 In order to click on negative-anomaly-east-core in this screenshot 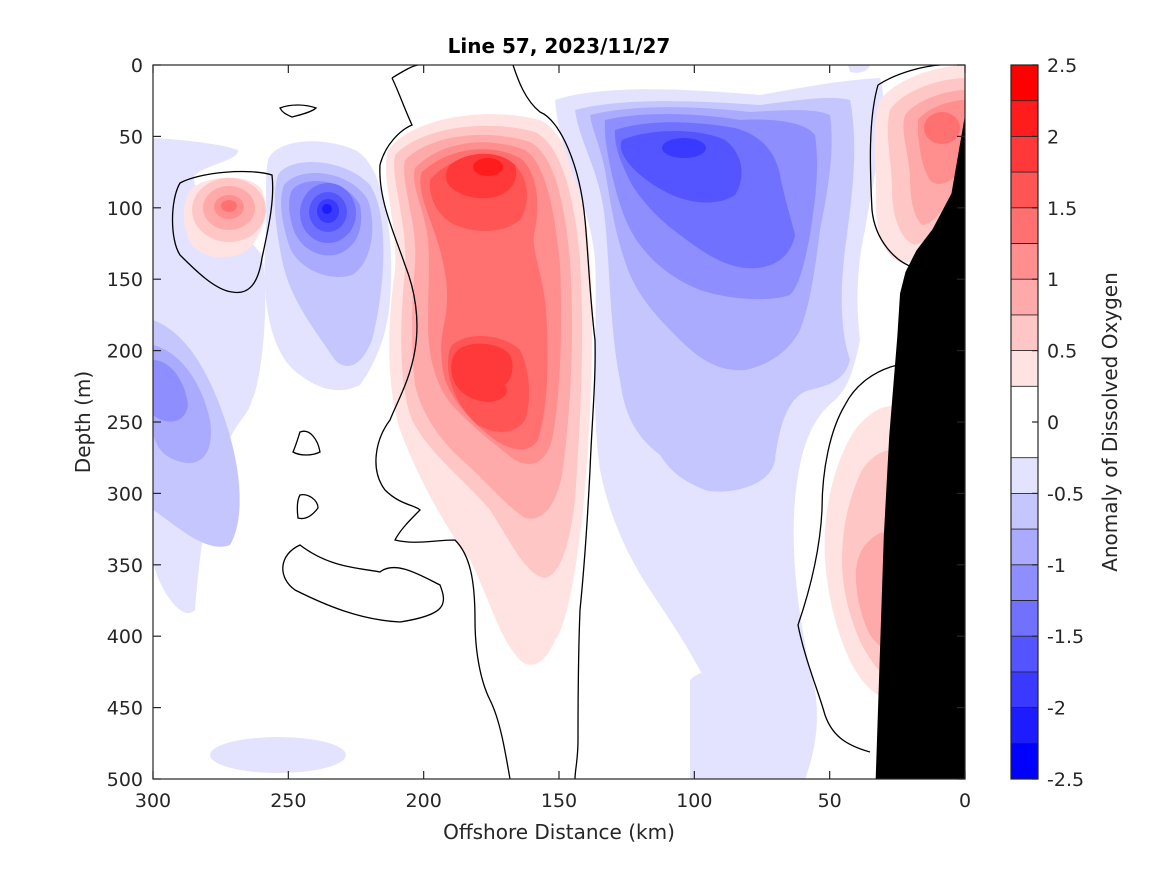, I will do `click(684, 148)`.